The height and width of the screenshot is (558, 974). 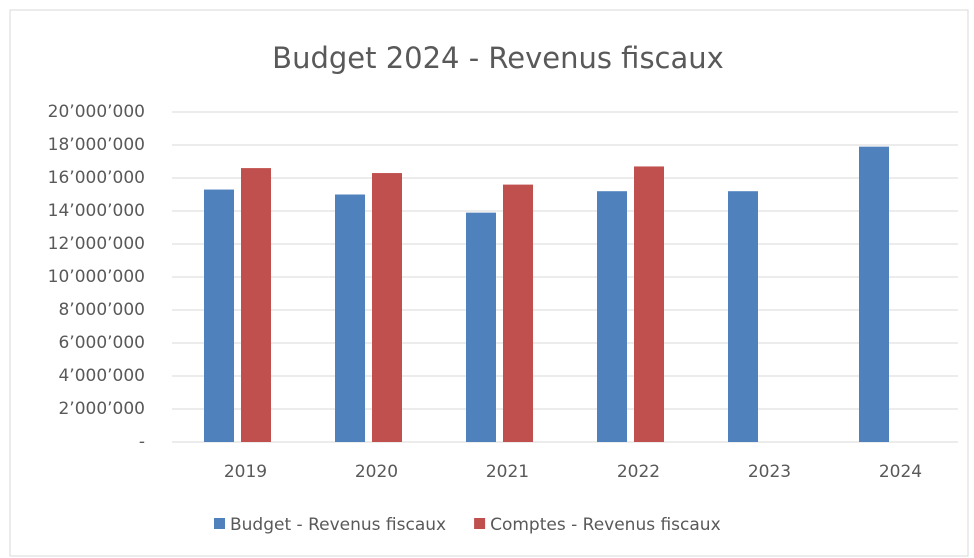 I want to click on chart-title: Budget 2024 - Revenus fiscaux, so click(x=498, y=58).